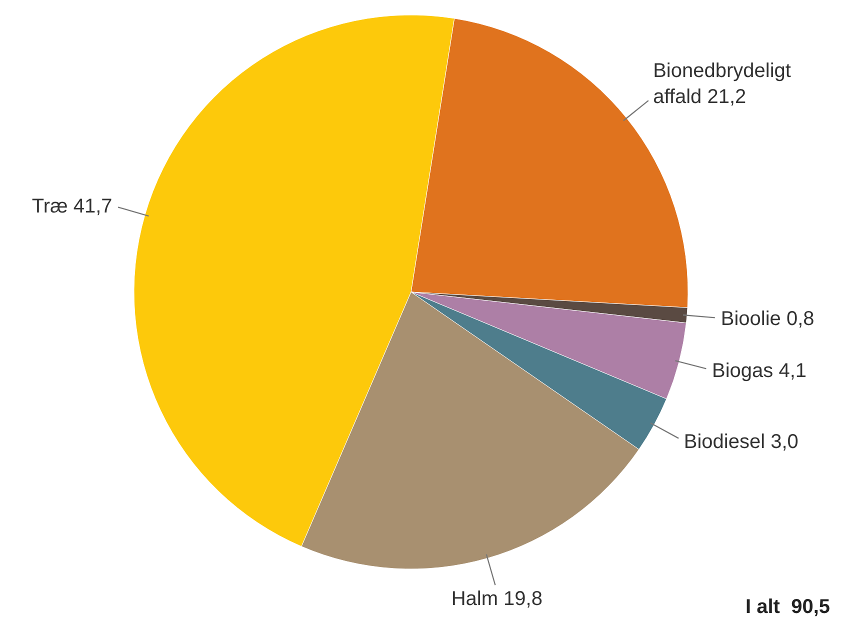 Image resolution: width=850 pixels, height=621 pixels. What do you see at coordinates (788, 607) in the screenshot?
I see `text: I alt 90,5` at bounding box center [788, 607].